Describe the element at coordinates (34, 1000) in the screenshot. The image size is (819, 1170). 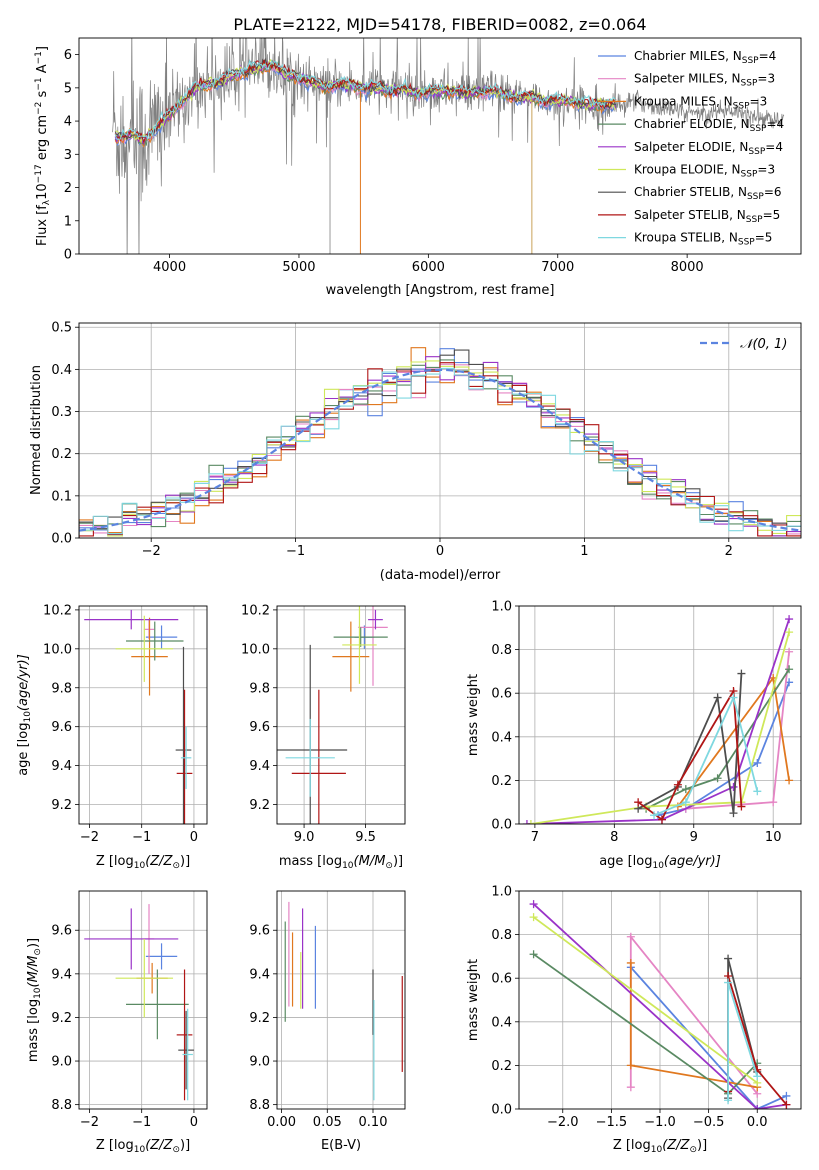
I see `mass-vs-z-ylabel: mass [log10(M/M⊙)]` at that location.